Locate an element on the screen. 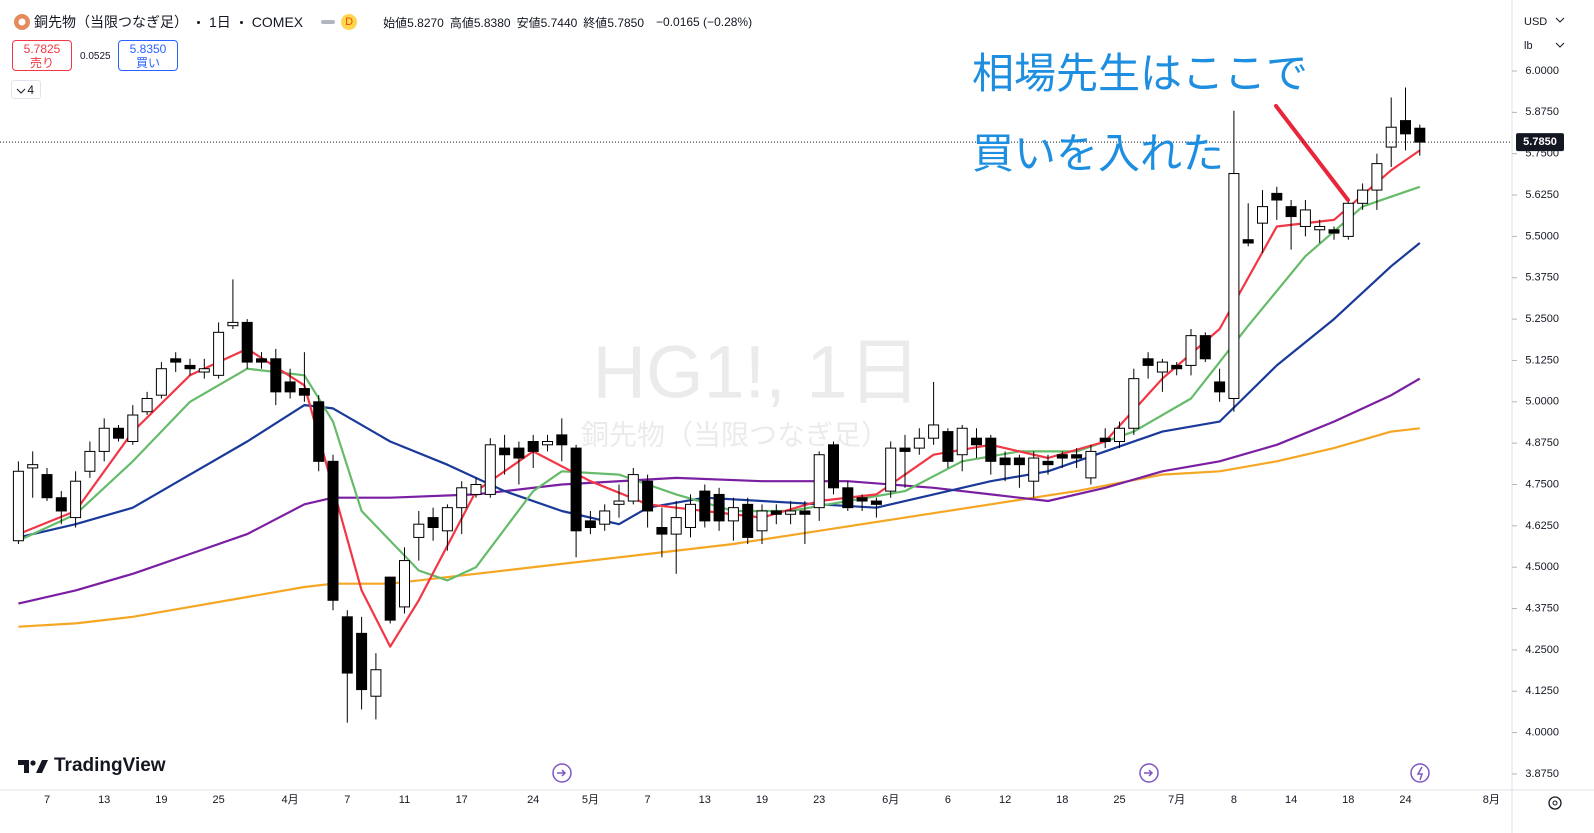 This screenshot has width=1594, height=833. sell-price: 5.7825 is located at coordinates (42, 49).